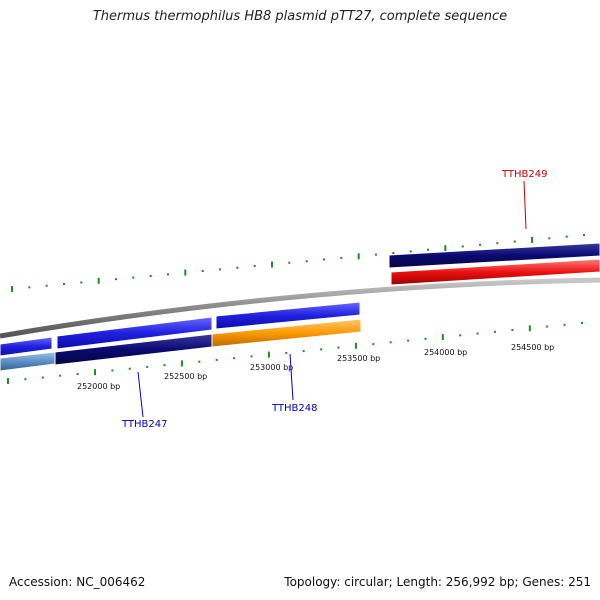 The width and height of the screenshot is (600, 600). Describe the element at coordinates (495, 272) in the screenshot. I see `gene-reverse-red` at that location.